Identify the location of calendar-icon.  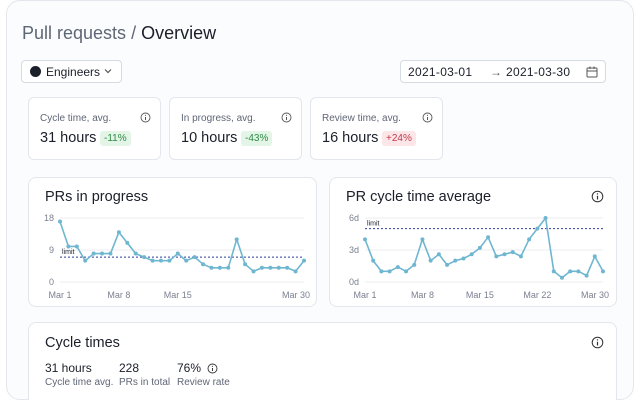
(592, 72).